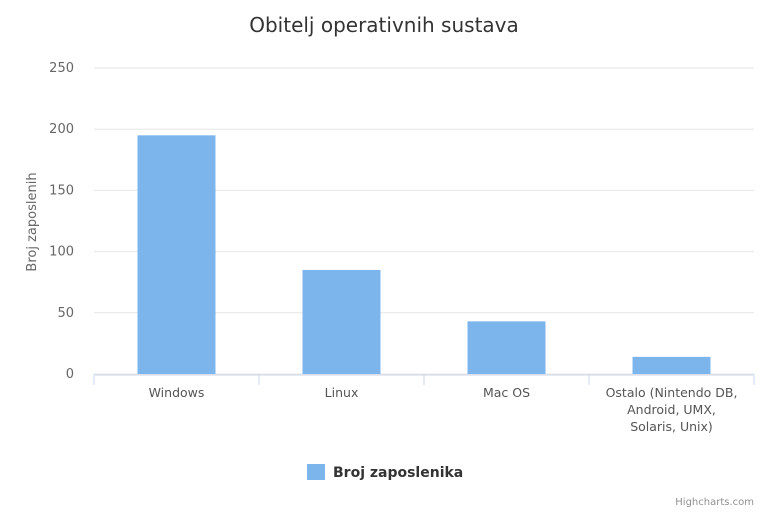  Describe the element at coordinates (384, 25) in the screenshot. I see `chart-title: Obitelj operativnih sustava` at that location.